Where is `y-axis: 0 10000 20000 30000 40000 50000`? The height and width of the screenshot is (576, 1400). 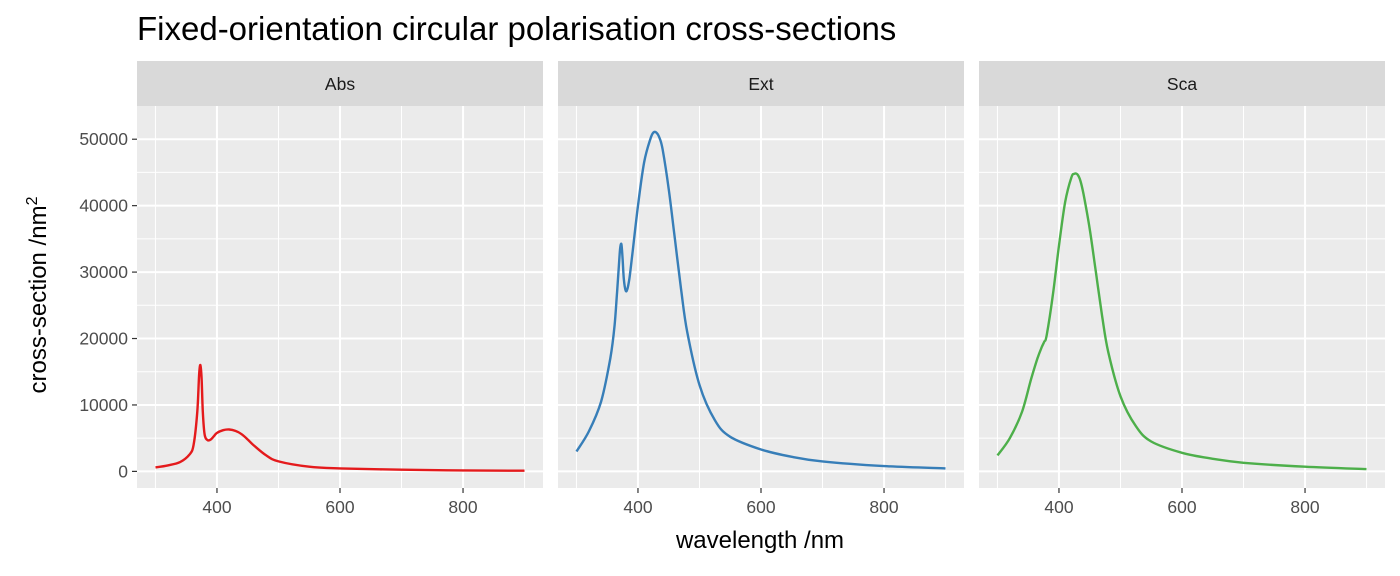
y-axis: 0 10000 20000 30000 40000 50000 is located at coordinates (108, 305).